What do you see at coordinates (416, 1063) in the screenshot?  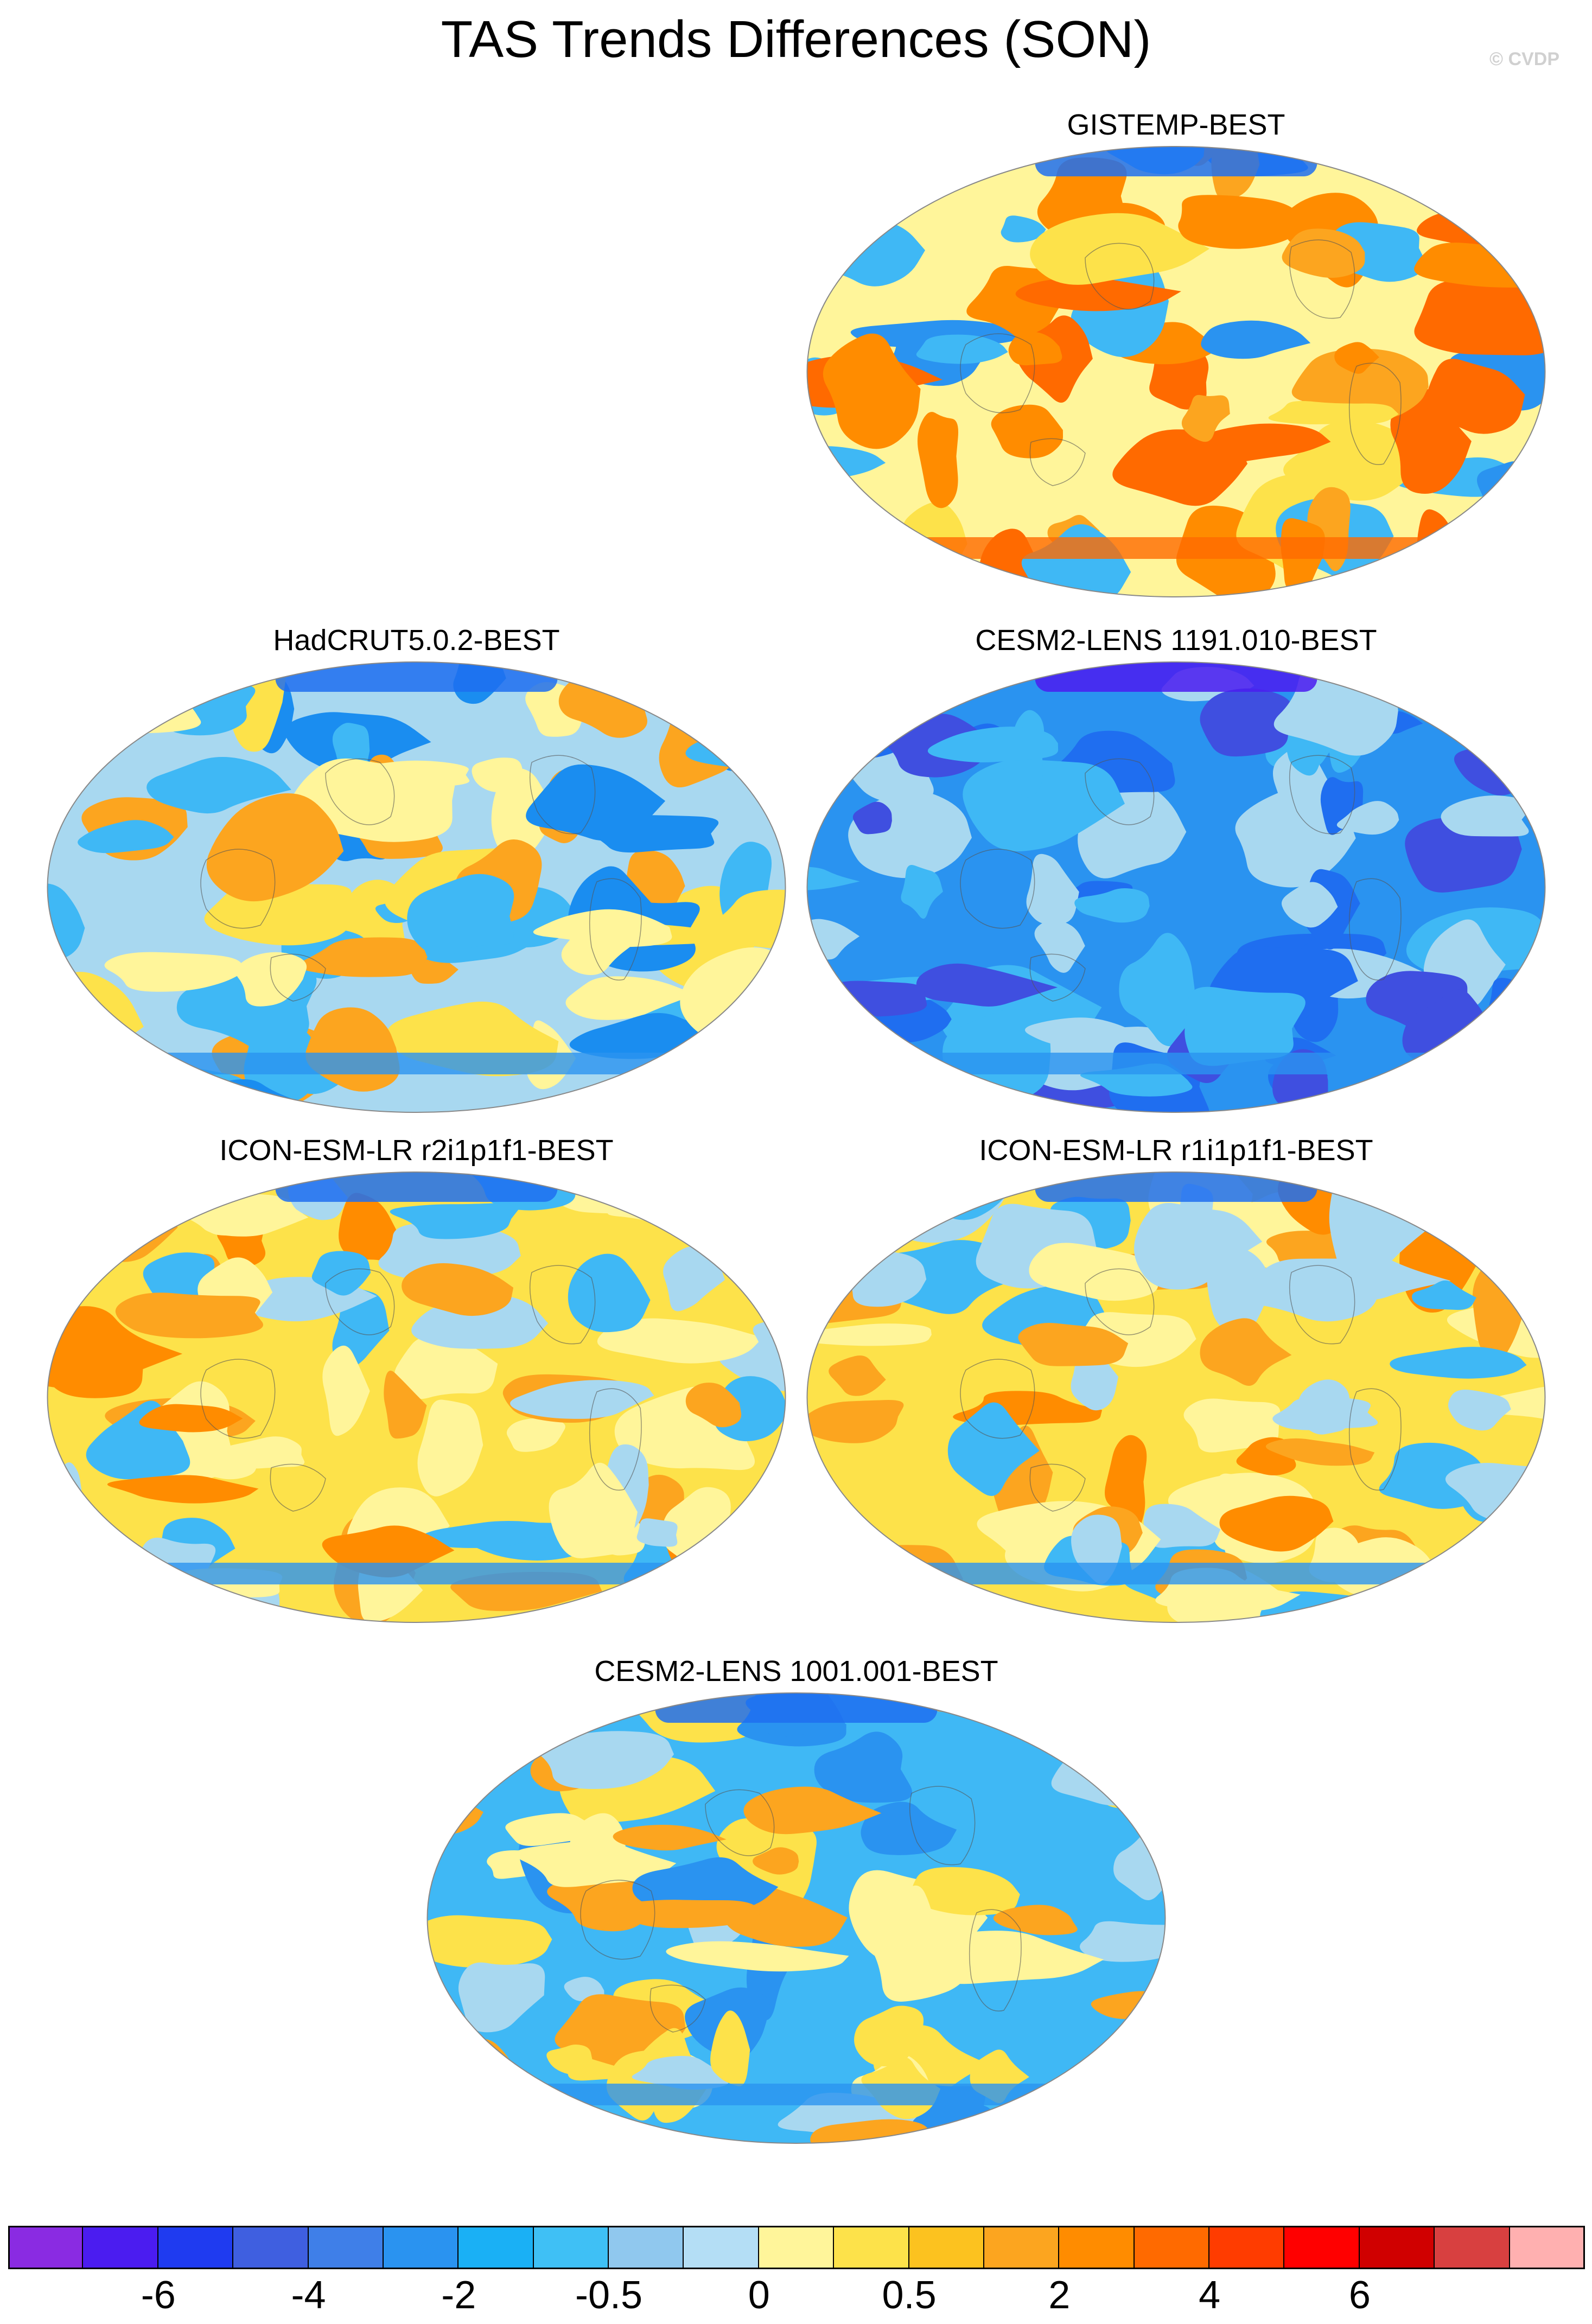 I see `southern-ocean-band` at bounding box center [416, 1063].